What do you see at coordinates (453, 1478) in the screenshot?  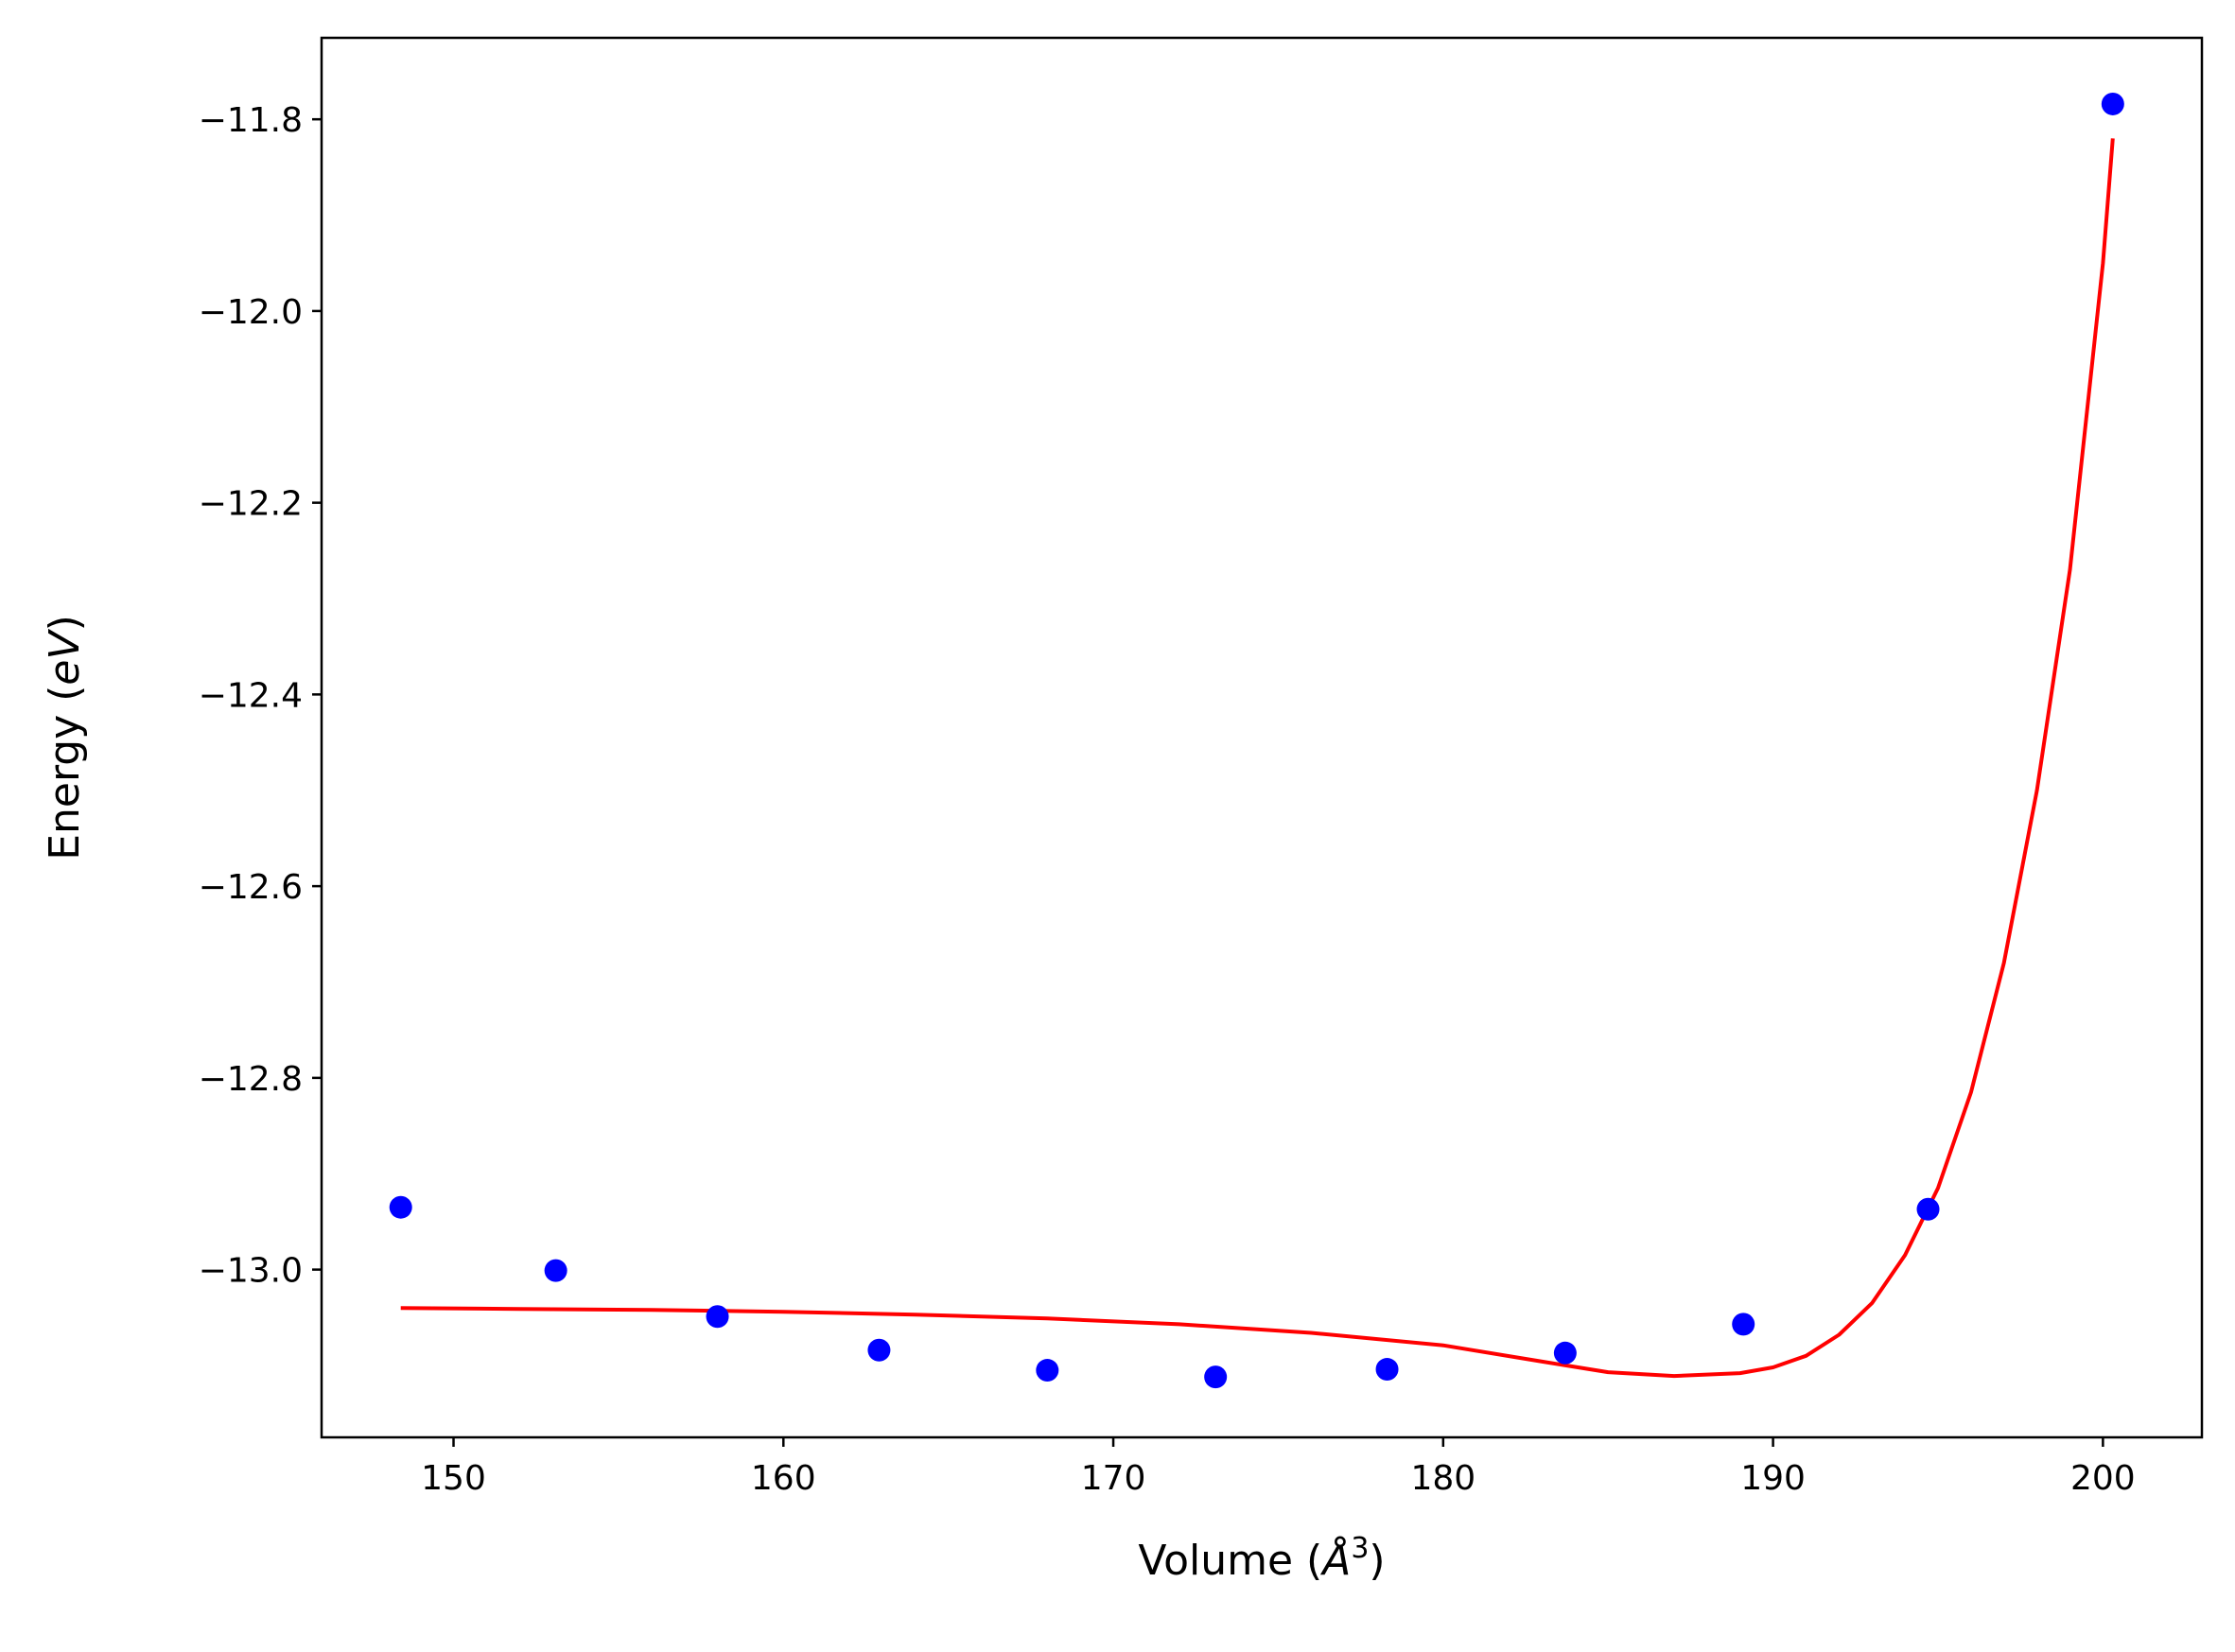 I see `x-tick-label: 150` at bounding box center [453, 1478].